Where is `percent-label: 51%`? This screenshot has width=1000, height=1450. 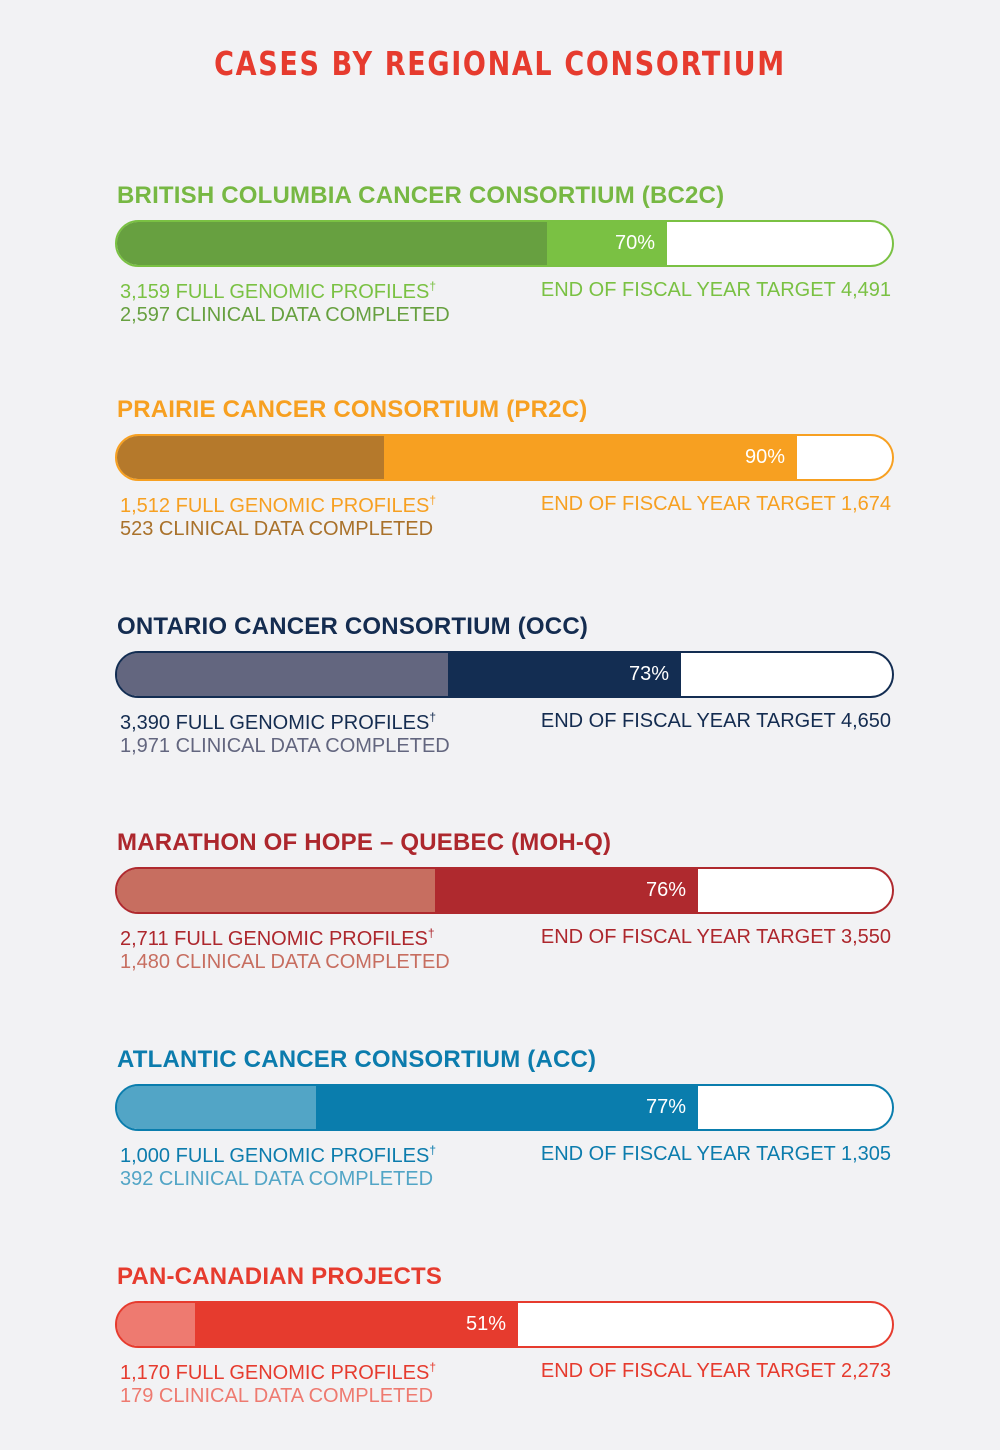
percent-label: 51% is located at coordinates (485, 1324).